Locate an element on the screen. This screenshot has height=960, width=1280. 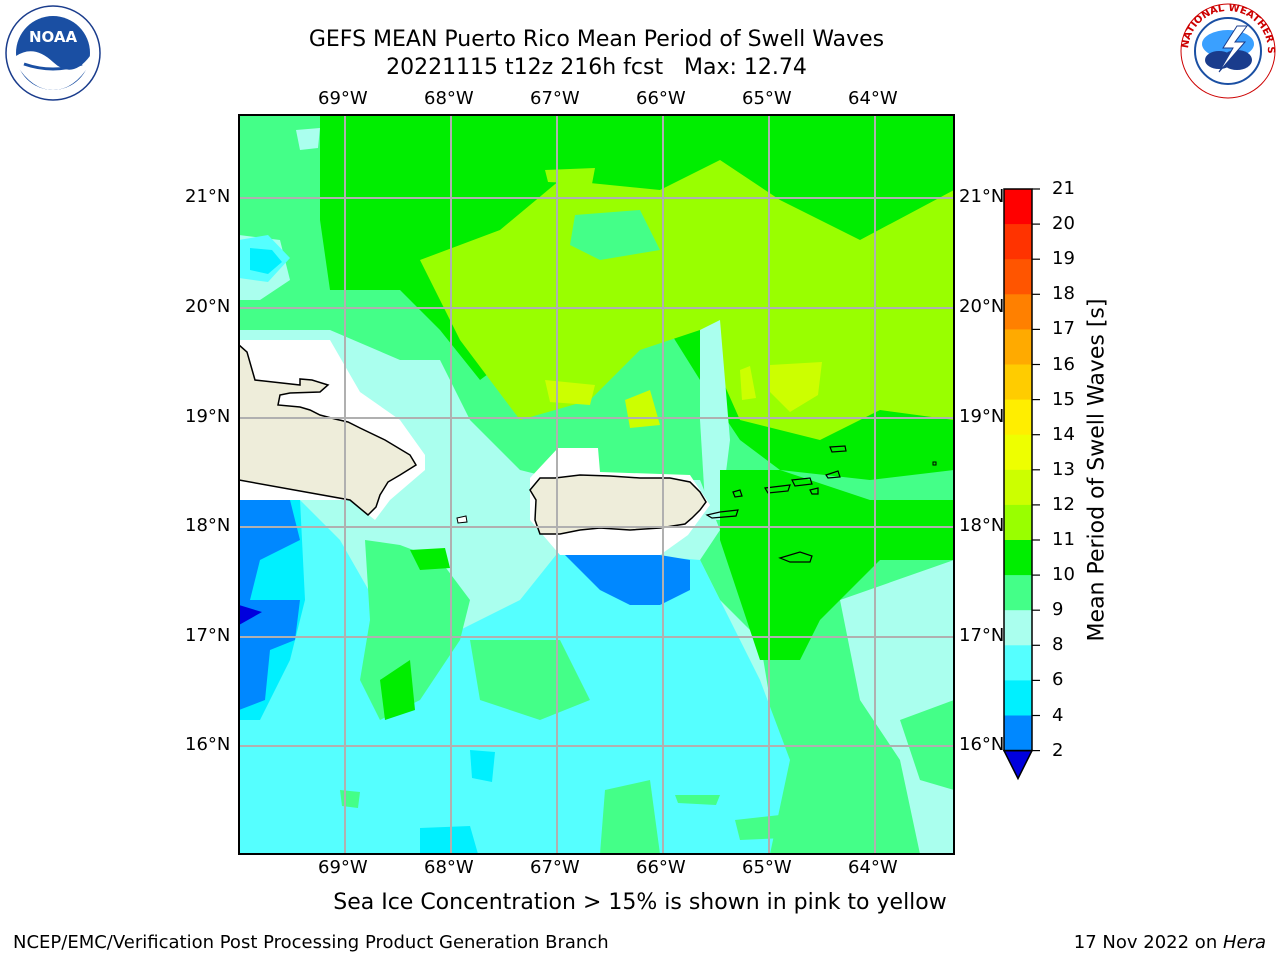
lon-label-top: 68°W is located at coordinates (449, 98).